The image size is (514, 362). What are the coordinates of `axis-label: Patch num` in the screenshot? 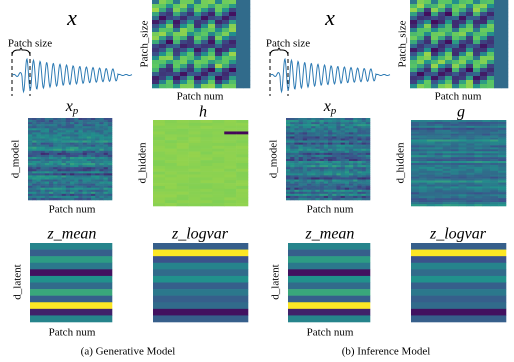 It's located at (330, 210).